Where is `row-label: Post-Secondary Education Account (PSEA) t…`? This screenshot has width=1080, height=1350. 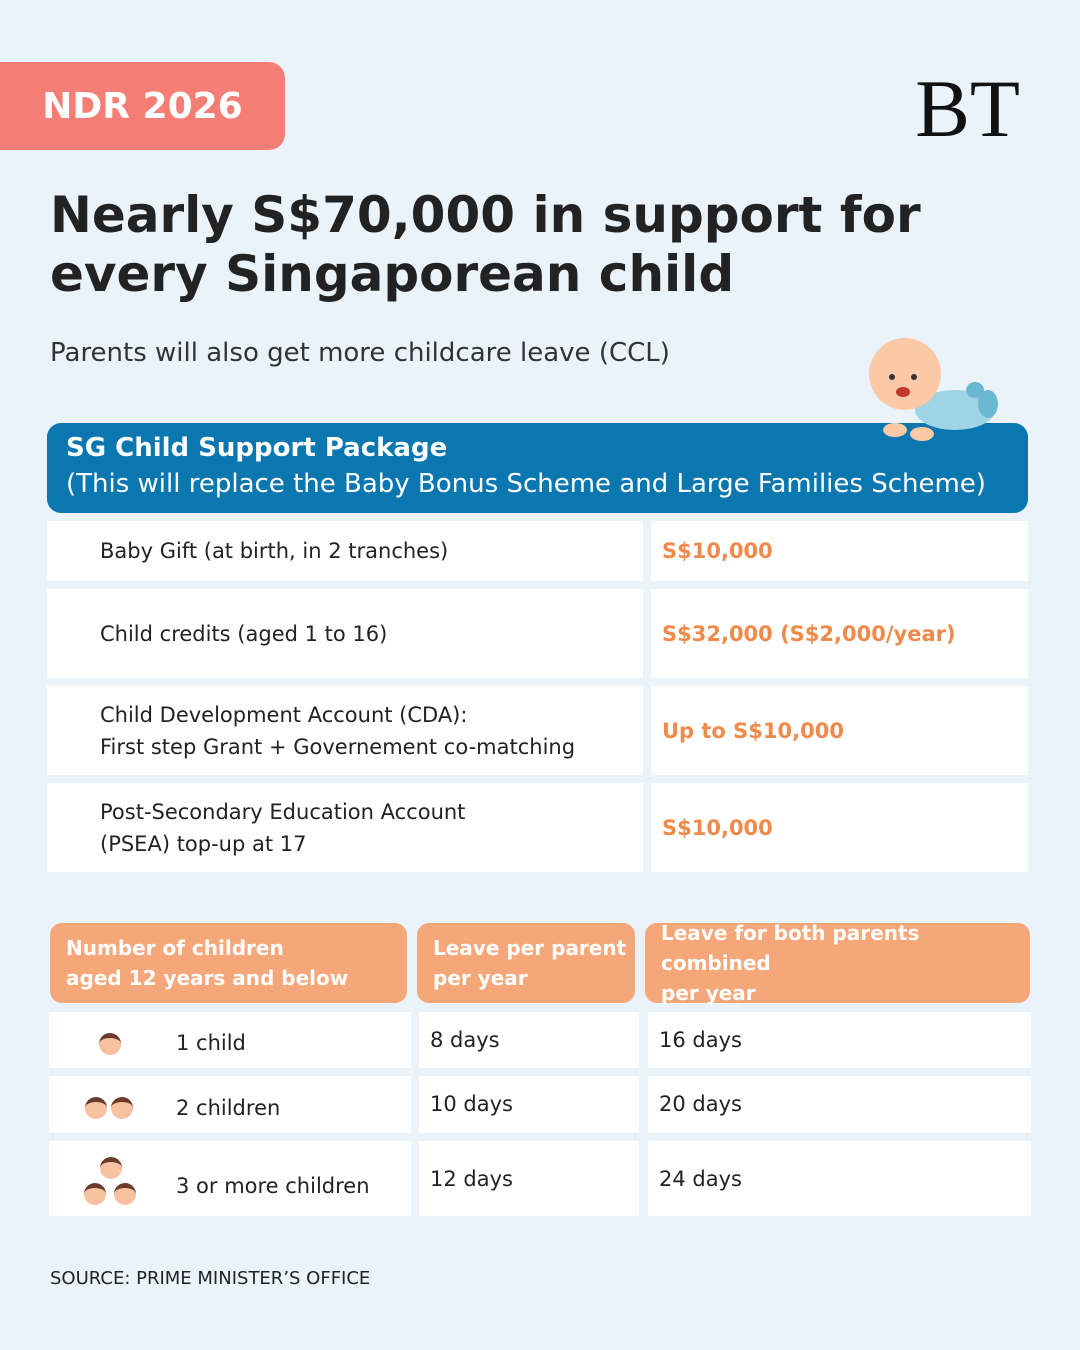 row-label: Post-Secondary Education Account (PSEA) t… is located at coordinates (256, 828).